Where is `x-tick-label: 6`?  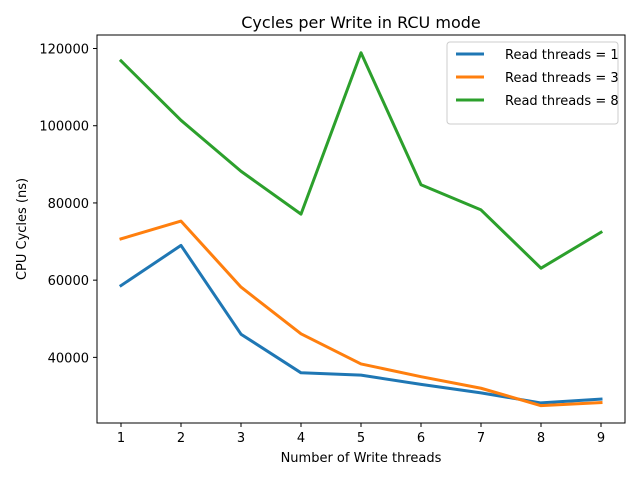 x-tick-label: 6 is located at coordinates (421, 438).